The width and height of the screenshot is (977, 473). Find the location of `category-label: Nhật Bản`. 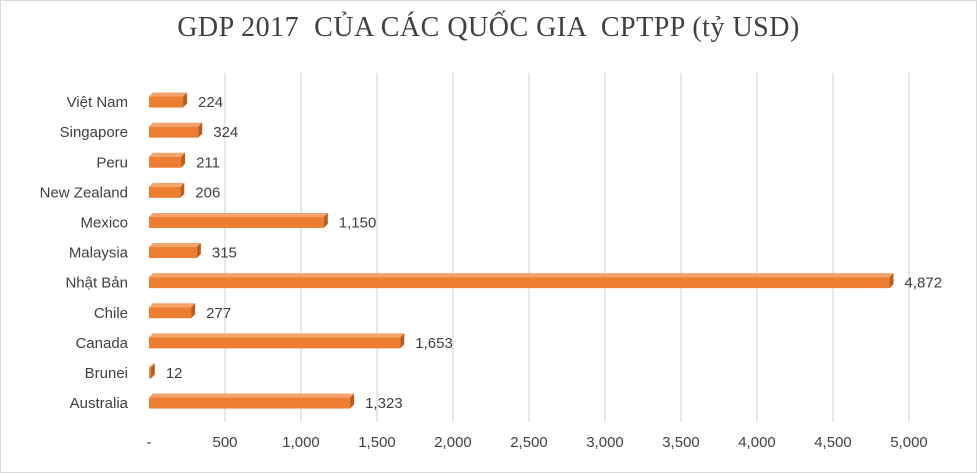

category-label: Nhật Bản is located at coordinates (96, 283).